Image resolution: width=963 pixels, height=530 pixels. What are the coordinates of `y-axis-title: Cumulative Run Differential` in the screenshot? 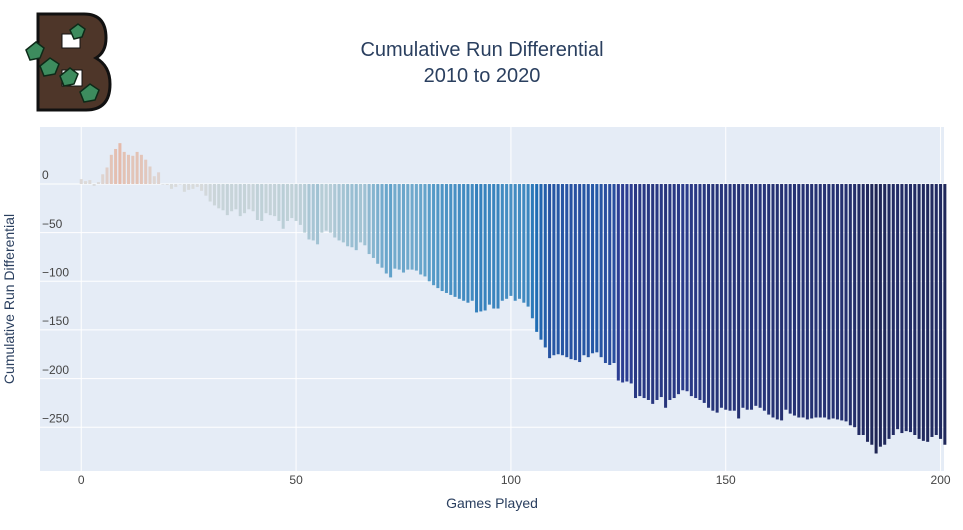 It's located at (9, 299).